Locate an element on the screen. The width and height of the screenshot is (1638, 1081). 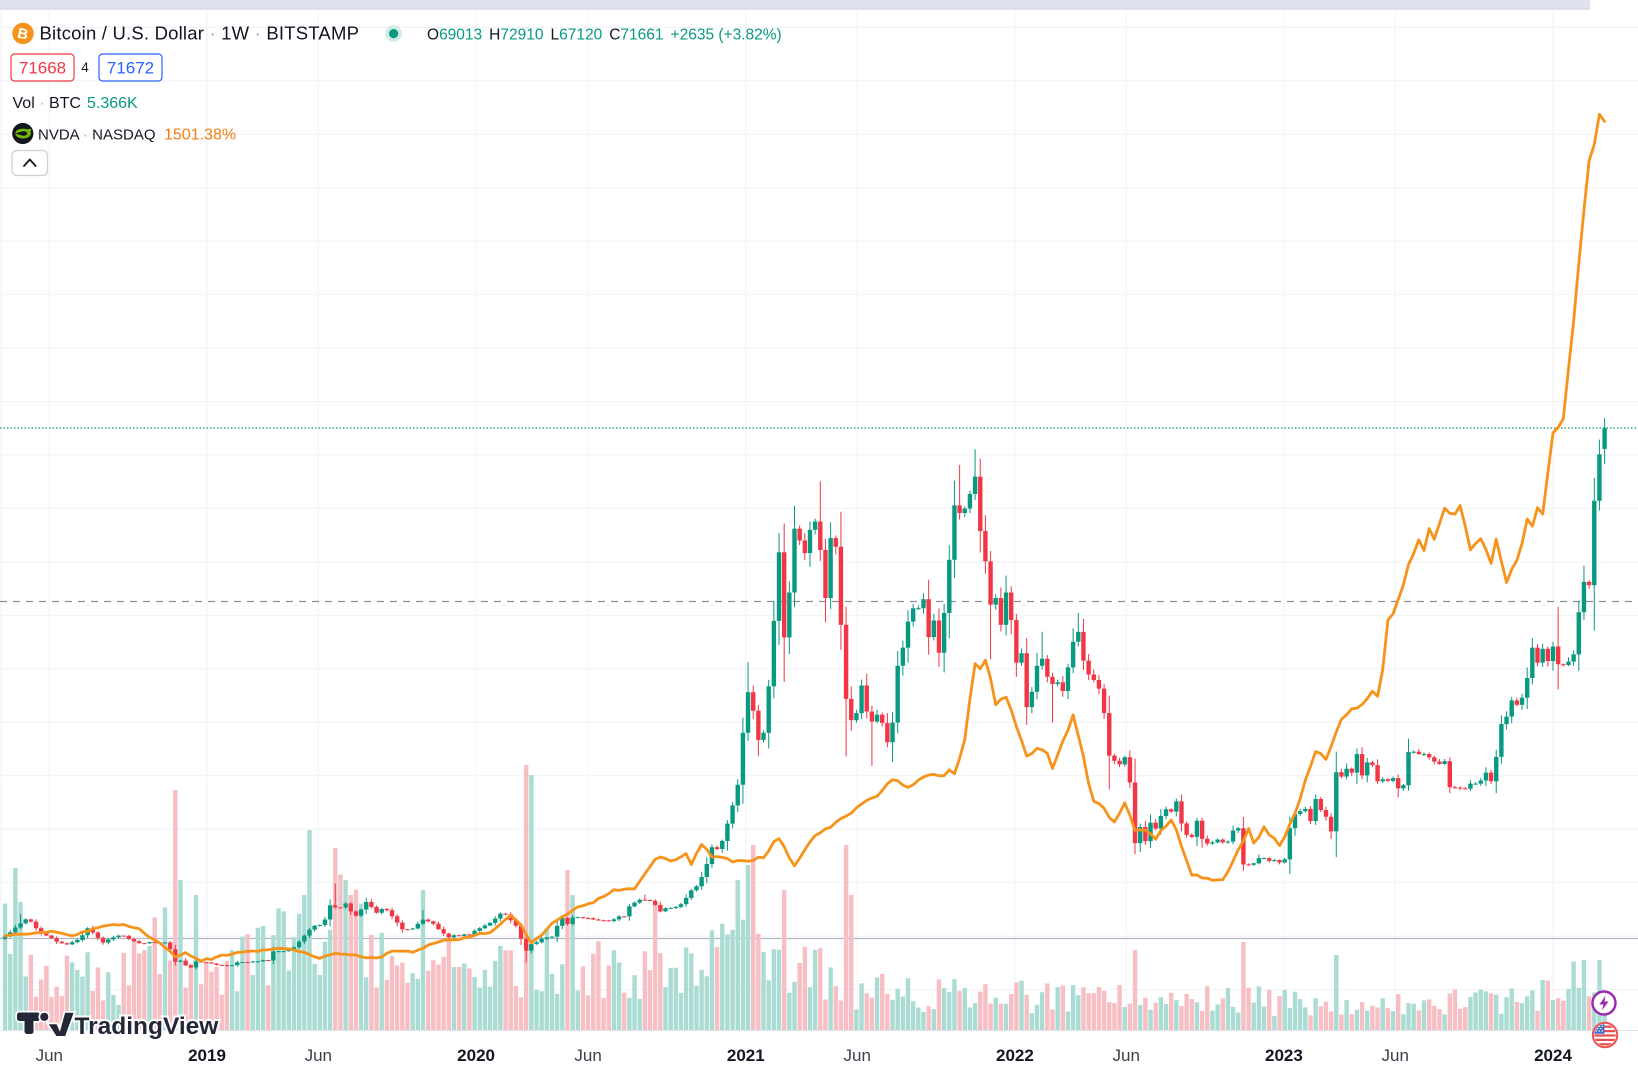
svg-text: 2020 is located at coordinates (476, 1055).